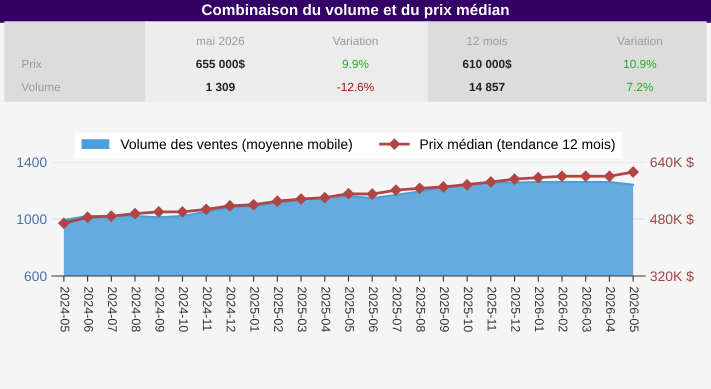  I want to click on x-tick-label: 2024-09, so click(159, 309).